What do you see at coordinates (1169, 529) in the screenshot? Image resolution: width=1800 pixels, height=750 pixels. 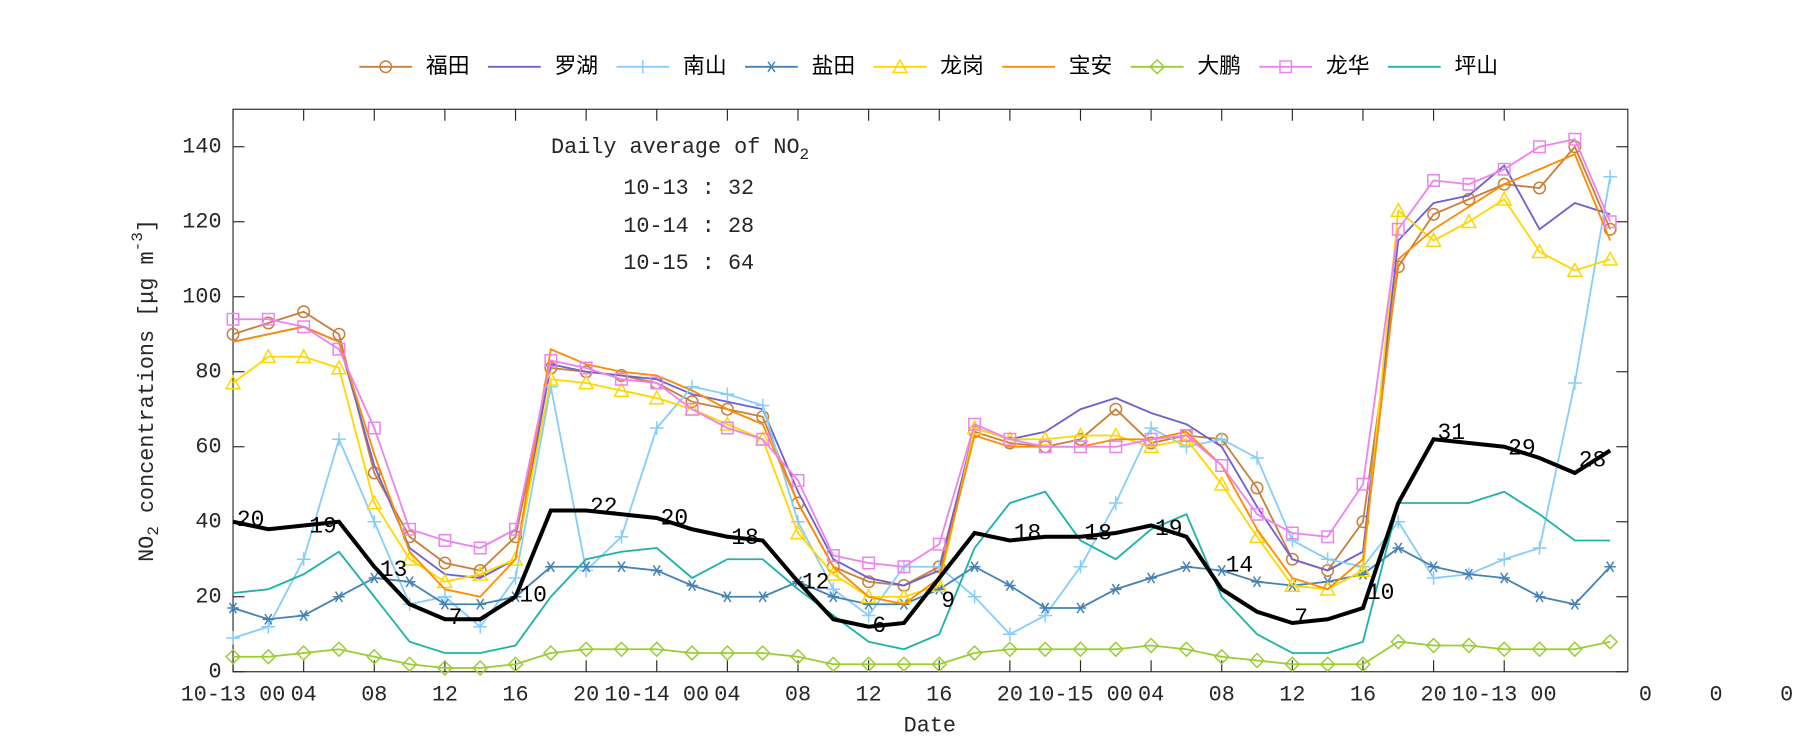 I see `annotation: 19` at bounding box center [1169, 529].